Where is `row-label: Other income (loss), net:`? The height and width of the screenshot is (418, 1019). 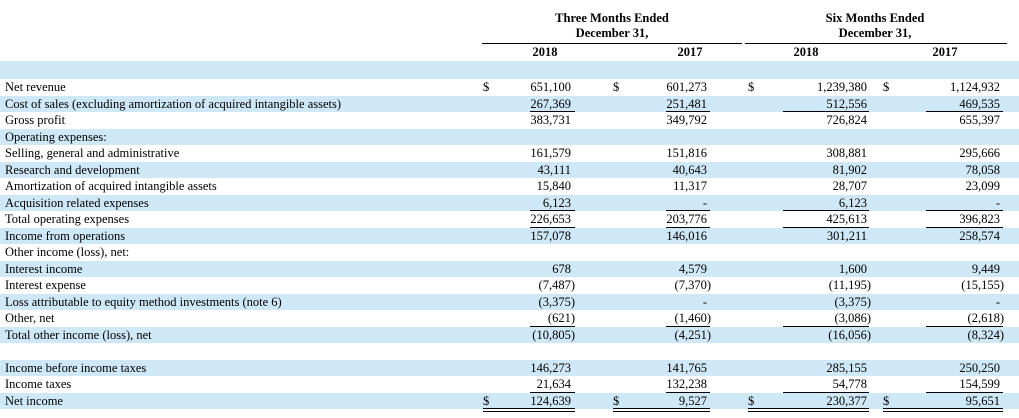
row-label: Other income (loss), net: is located at coordinates (67, 252).